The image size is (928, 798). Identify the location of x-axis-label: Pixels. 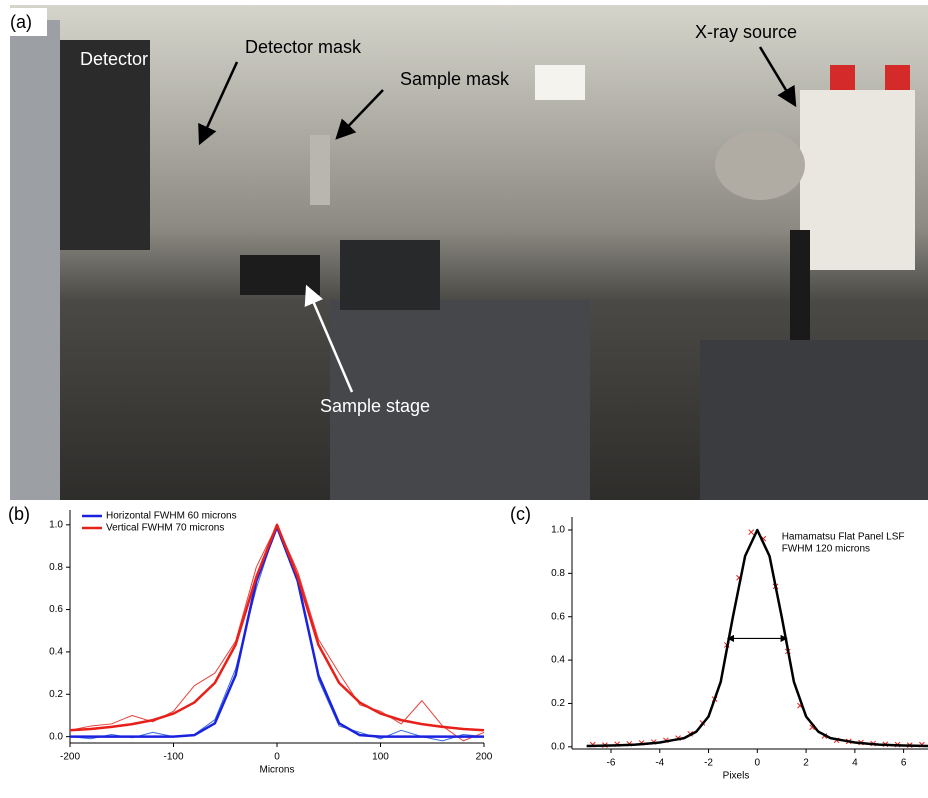
(736, 776).